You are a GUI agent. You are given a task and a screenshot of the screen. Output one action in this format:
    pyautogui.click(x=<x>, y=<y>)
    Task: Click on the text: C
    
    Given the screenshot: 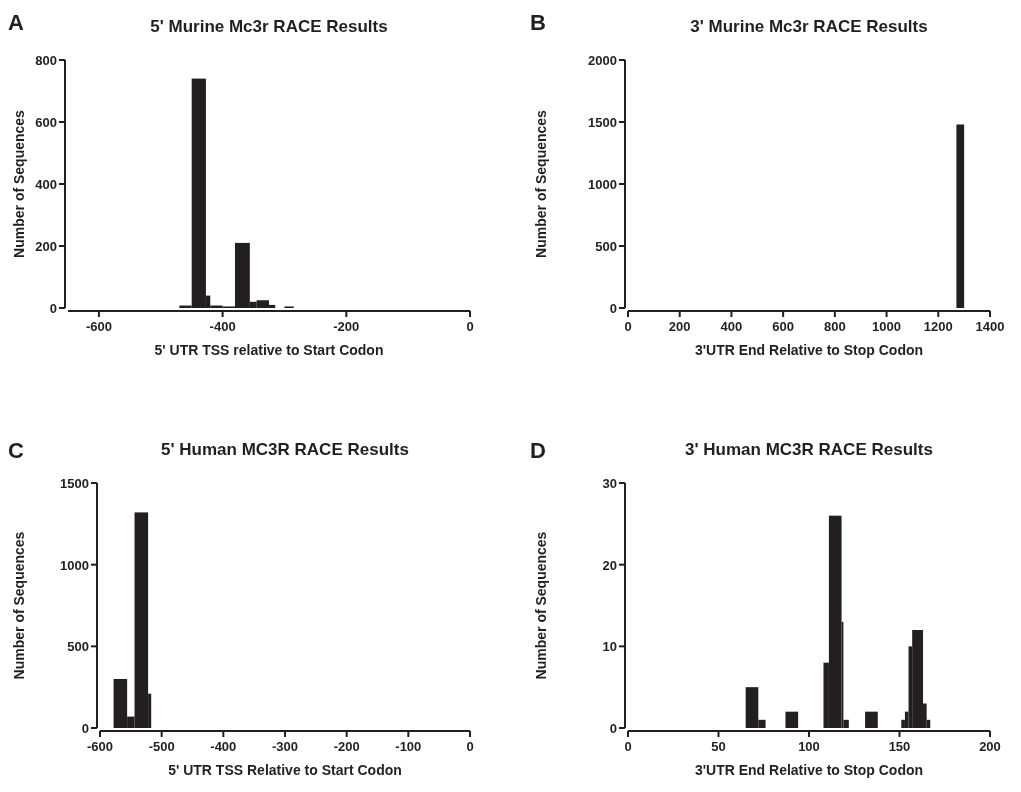 What is the action you would take?
    pyautogui.click(x=16, y=450)
    